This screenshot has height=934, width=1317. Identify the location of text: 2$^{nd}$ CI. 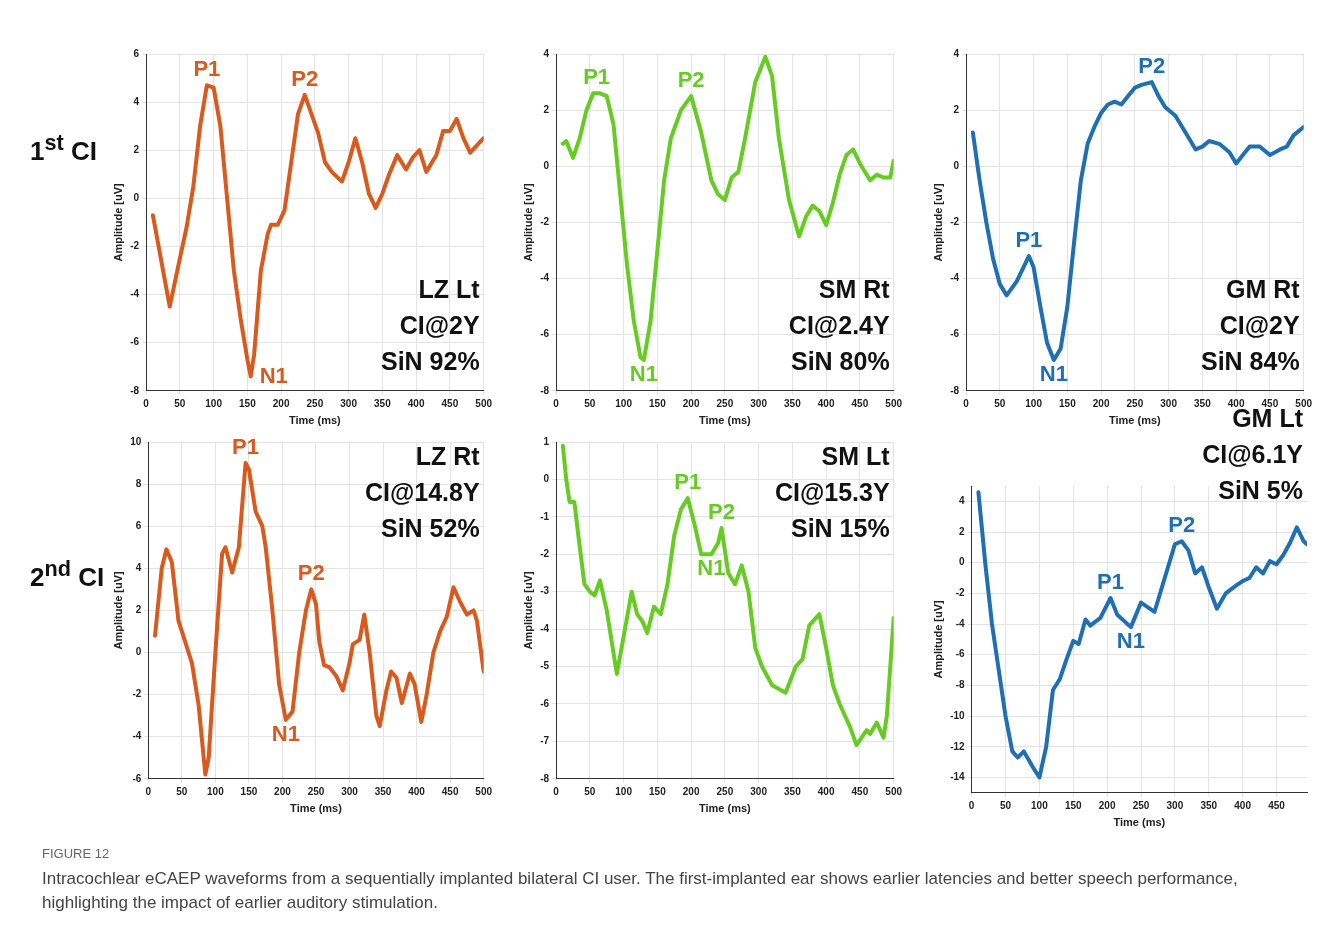
(67, 574).